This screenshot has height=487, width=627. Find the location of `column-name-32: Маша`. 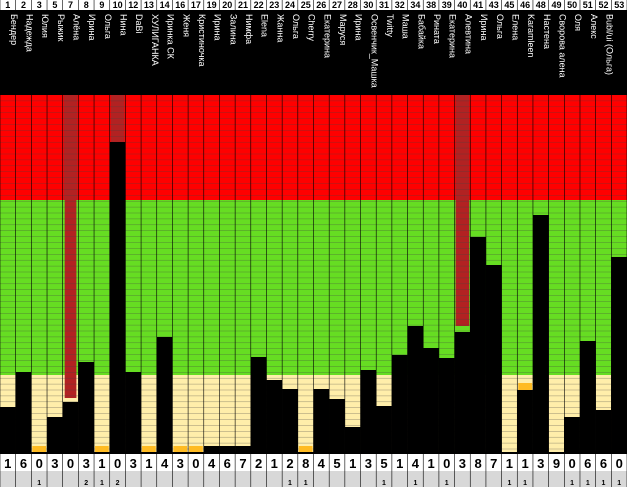

column-name-32: Маша is located at coordinates (406, 26).